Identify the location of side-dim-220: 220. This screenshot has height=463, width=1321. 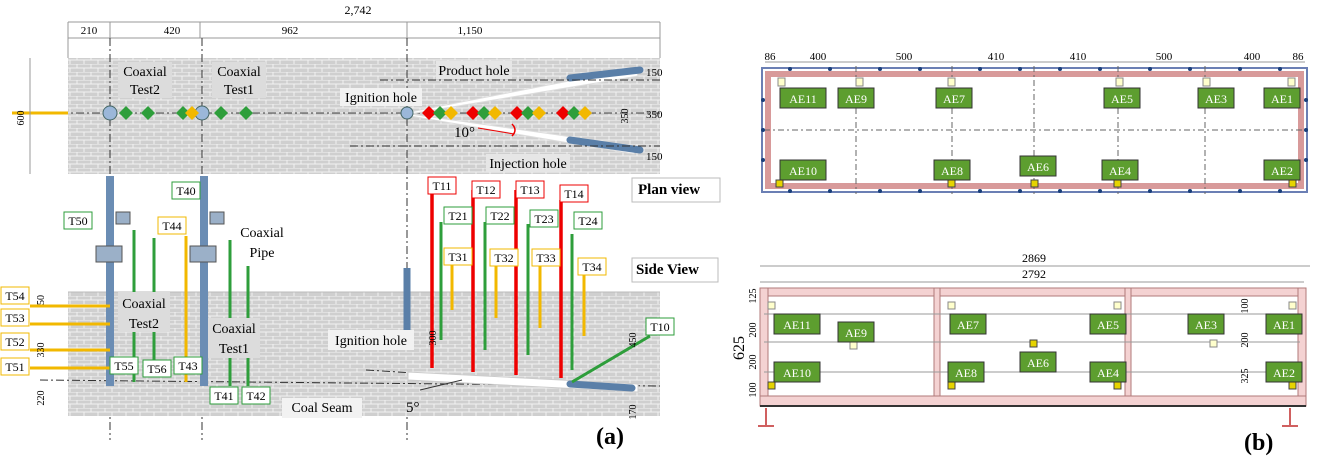
(41, 398).